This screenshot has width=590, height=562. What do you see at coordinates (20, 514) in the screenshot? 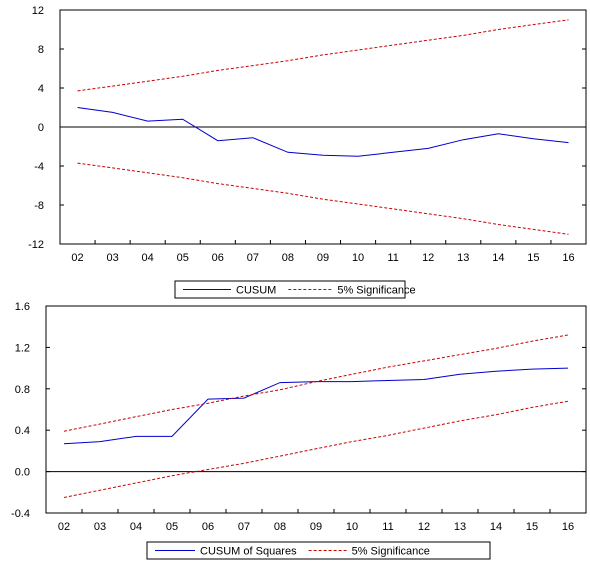
I see `y-tick-label: -0.4` at bounding box center [20, 514].